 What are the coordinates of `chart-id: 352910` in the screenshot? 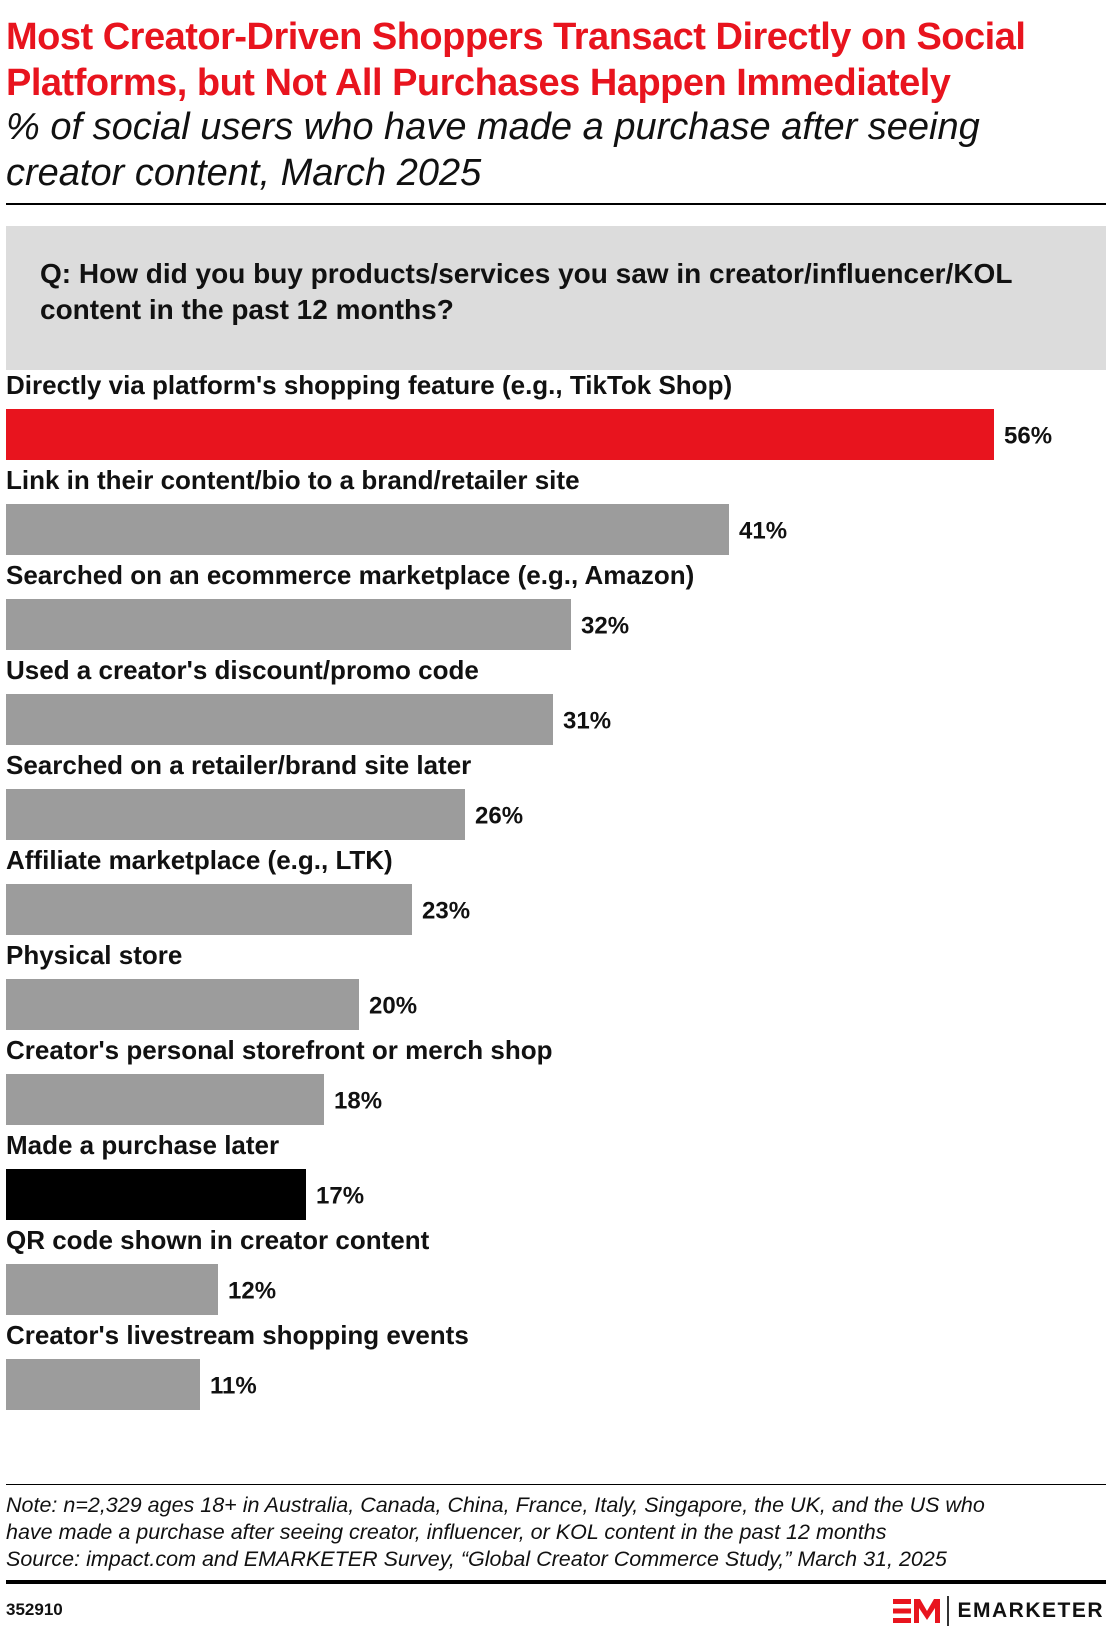 It's located at (34, 1609).